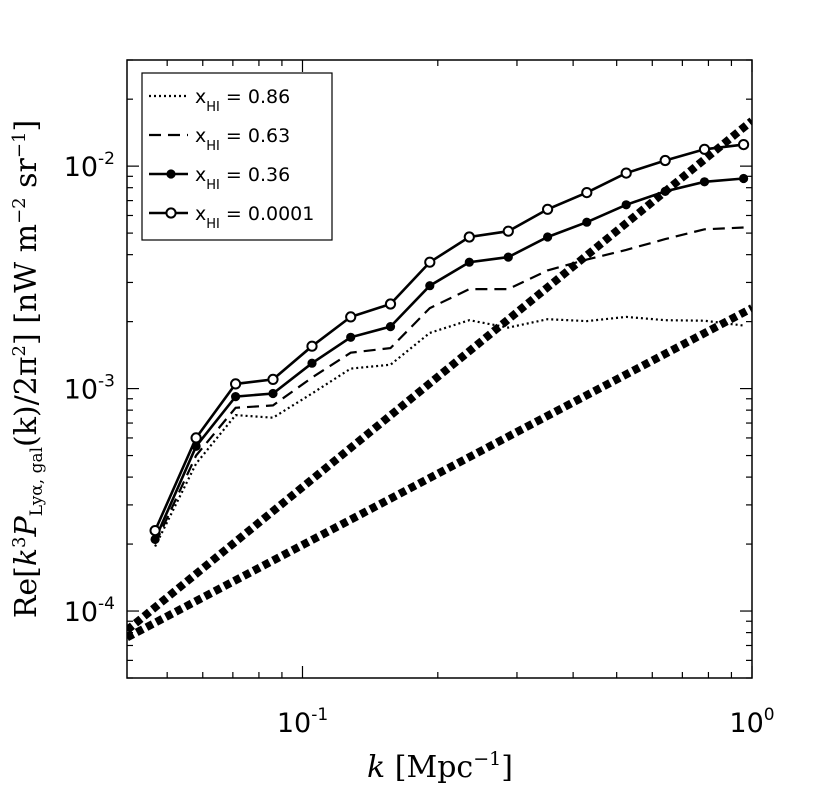 The height and width of the screenshot is (792, 830). Describe the element at coordinates (242, 139) in the screenshot. I see `legend-label-1: xHI = 0.63` at that location.